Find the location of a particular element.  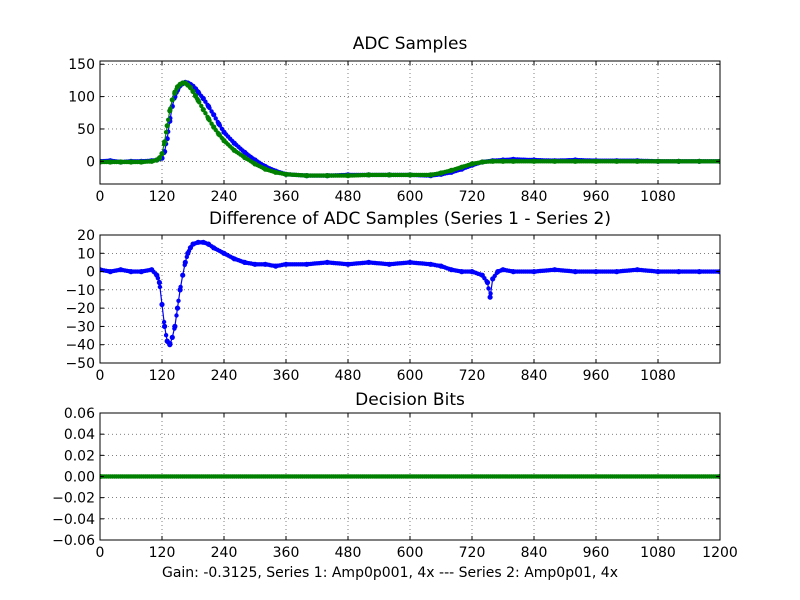

adc-y-tick-label: 100 is located at coordinates (81, 98).